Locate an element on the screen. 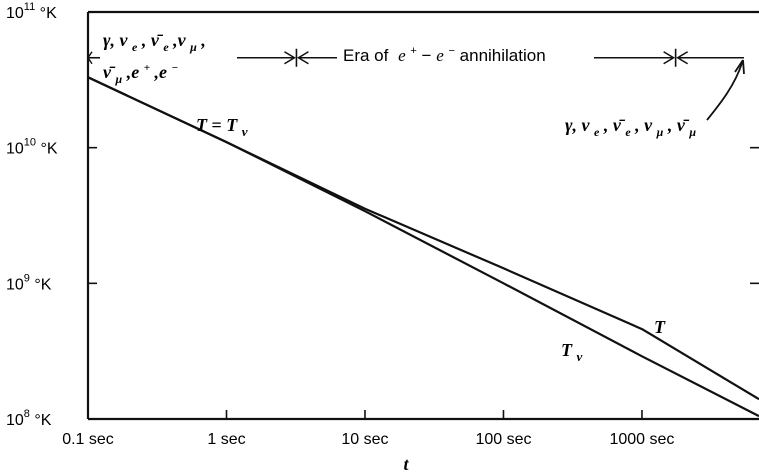 Image resolution: width=759 pixels, height=476 pixels. x-tick-labels: 0.1 sec 1 sec 10 sec 100 sec 1000 sec is located at coordinates (368, 439).